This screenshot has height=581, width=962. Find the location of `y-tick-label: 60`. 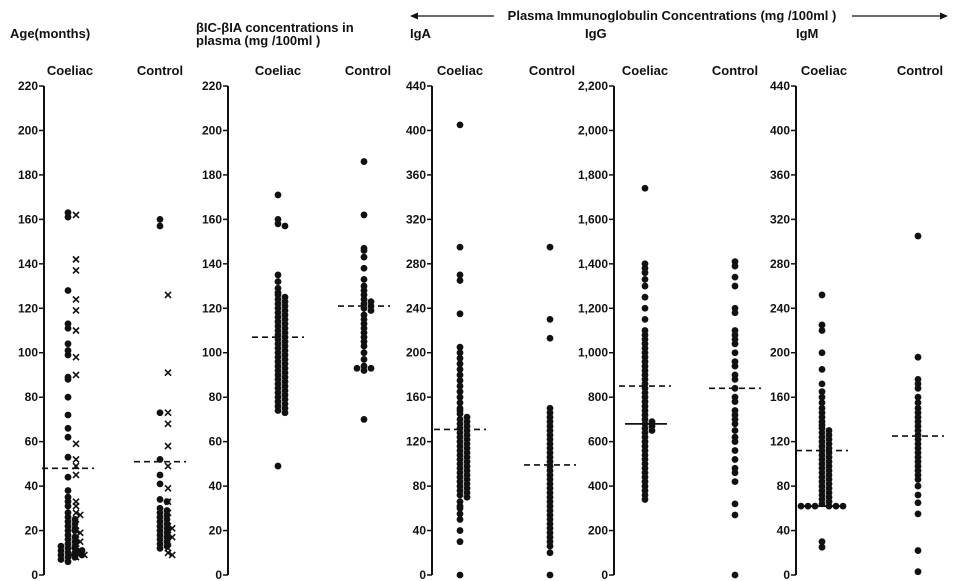

y-tick-label: 60 is located at coordinates (216, 442).